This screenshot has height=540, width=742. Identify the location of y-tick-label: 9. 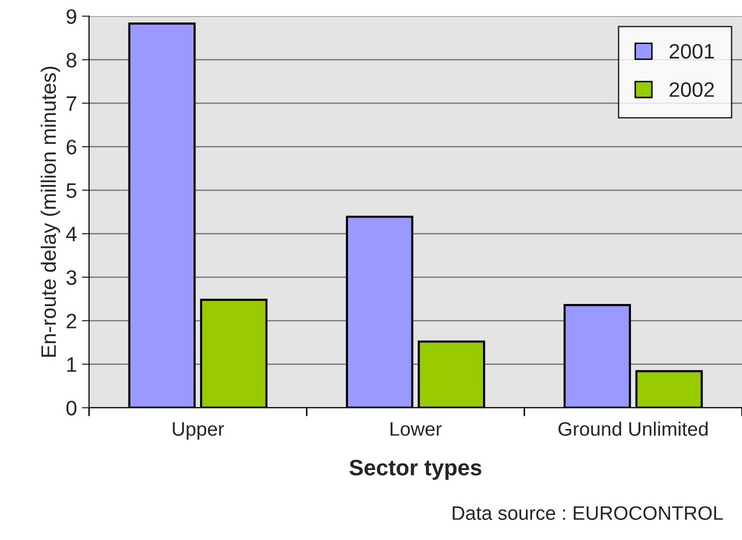
(71, 16).